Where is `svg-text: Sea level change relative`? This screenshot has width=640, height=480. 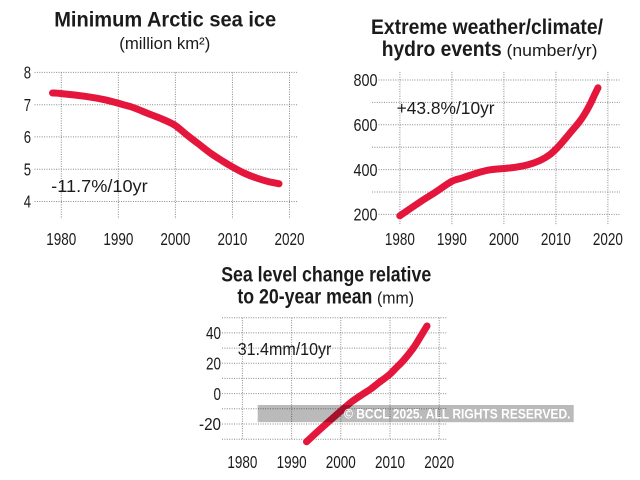
svg-text: Sea level change relative is located at coordinates (326, 274).